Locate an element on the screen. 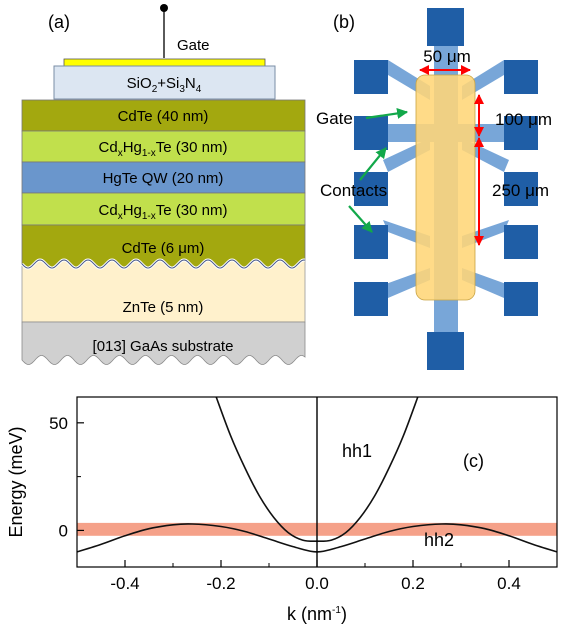  x-tick-label: 0.2 is located at coordinates (413, 583).